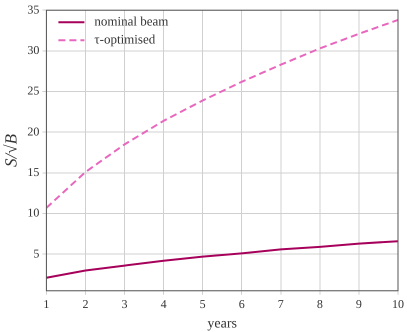  Describe the element at coordinates (163, 304) in the screenshot. I see `x-tick-label: 4` at that location.